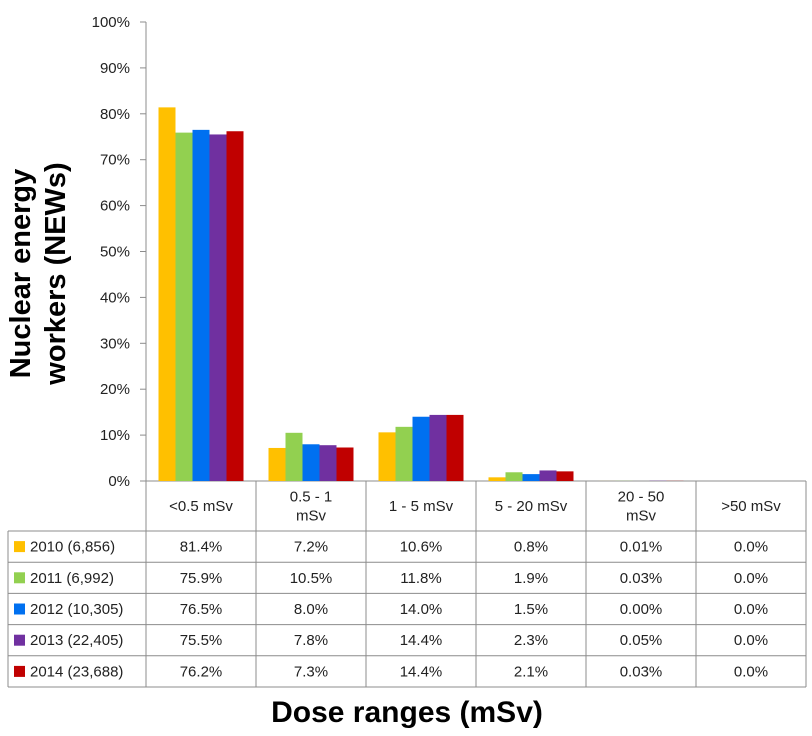 The width and height of the screenshot is (812, 736). I want to click on x-category-label: <0.5 mSv, so click(201, 506).